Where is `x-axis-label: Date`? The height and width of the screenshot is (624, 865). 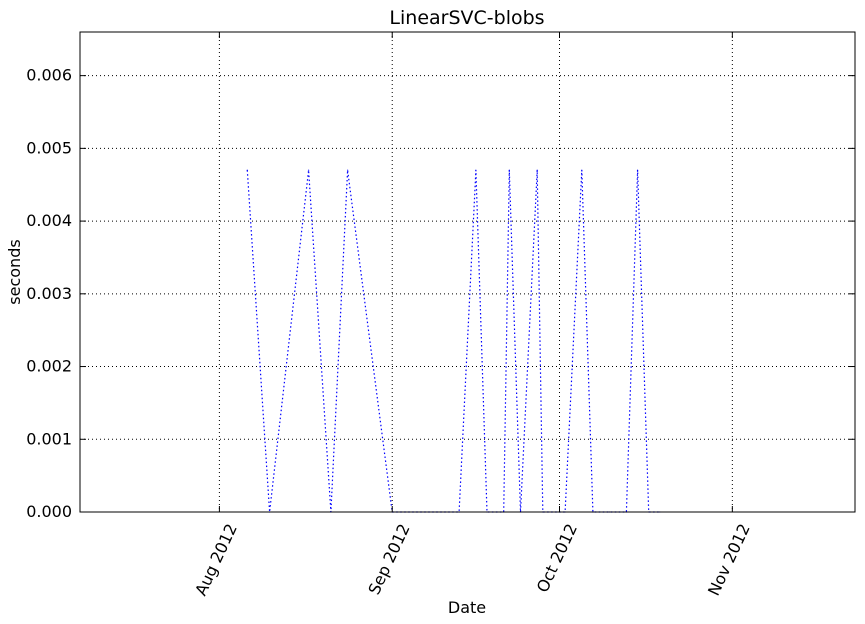
x-axis-label: Date is located at coordinates (467, 607).